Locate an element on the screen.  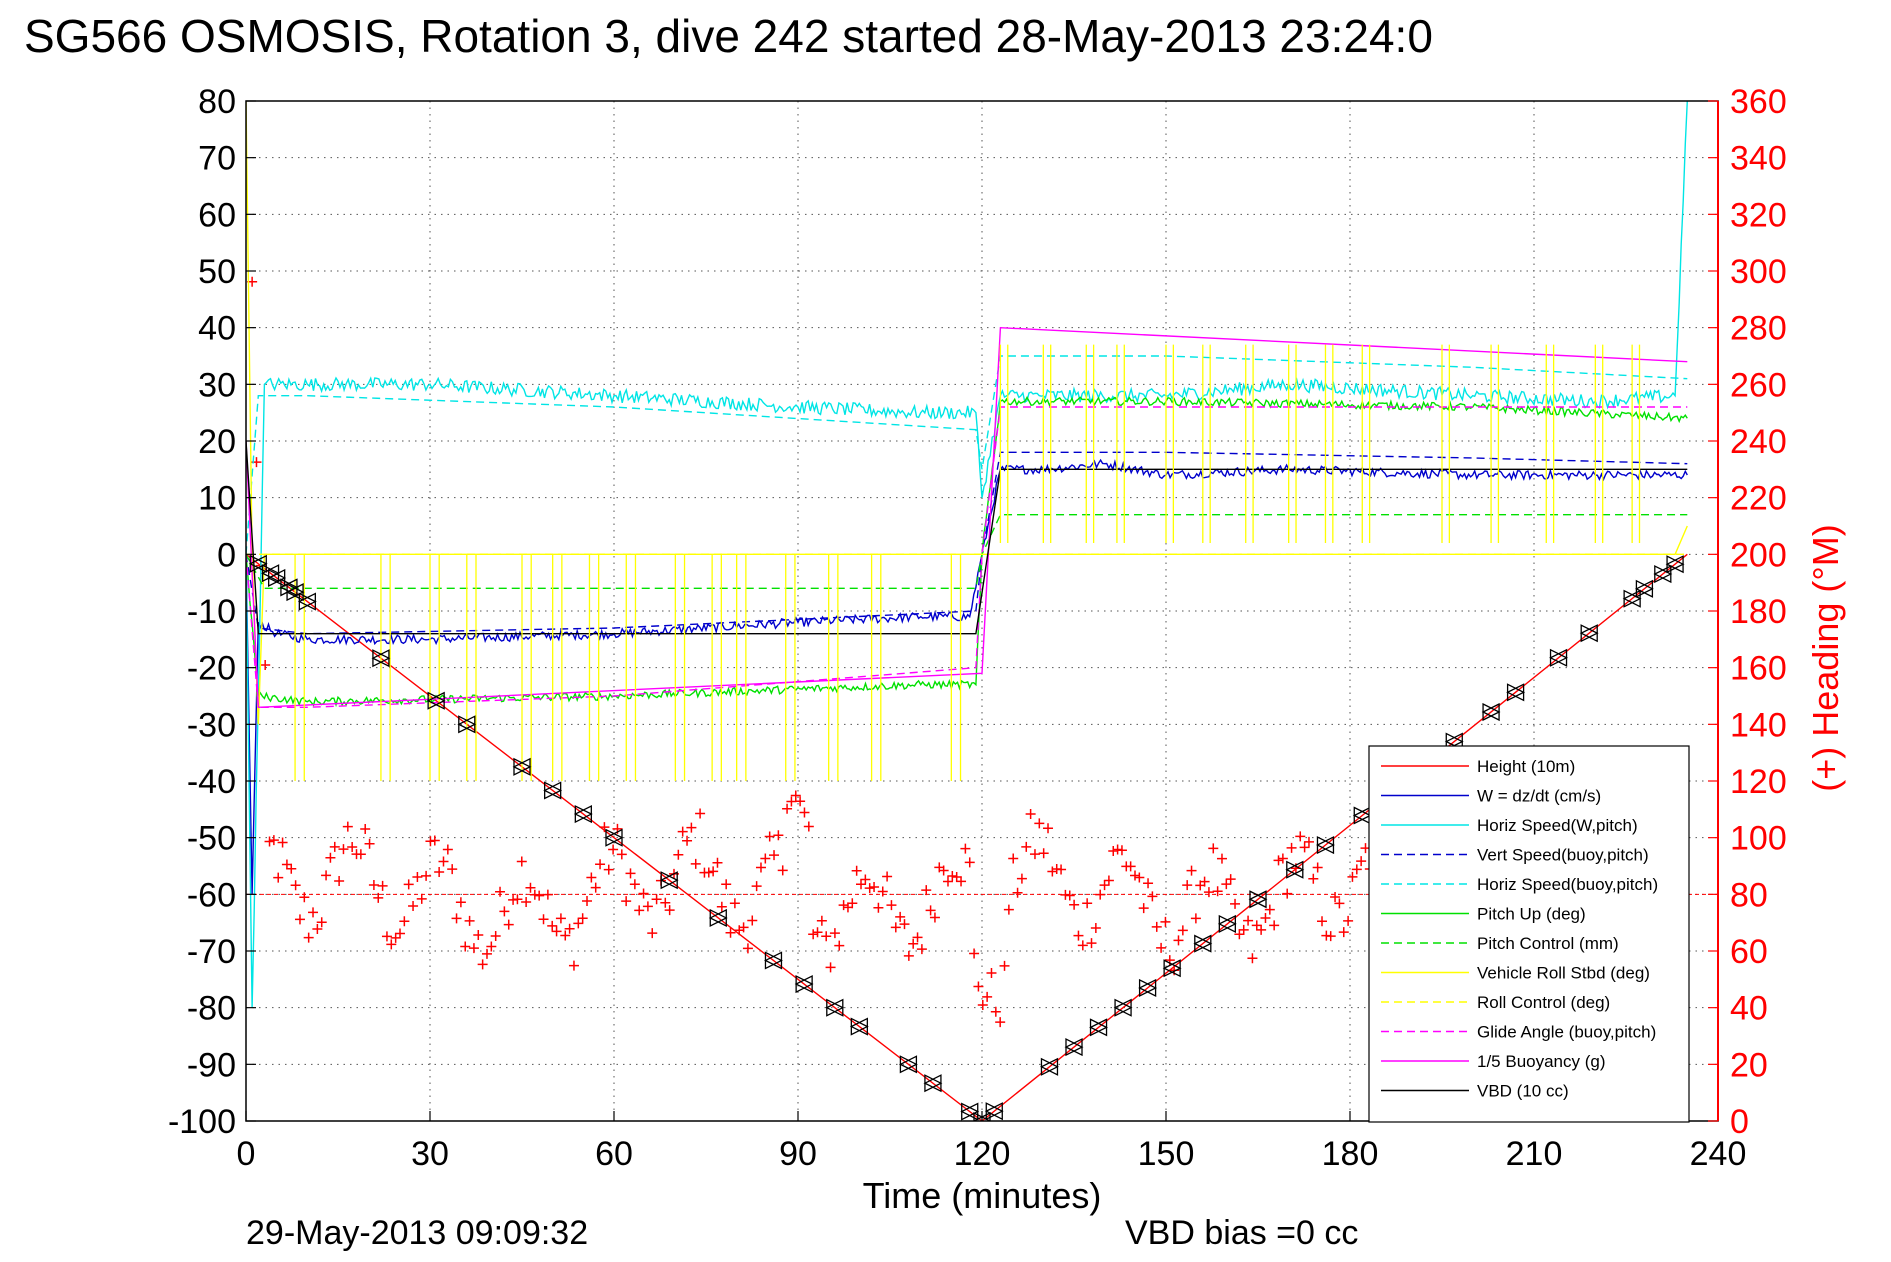
footer-timestamp: 29-May-2013 09:09:32 is located at coordinates (417, 1233).